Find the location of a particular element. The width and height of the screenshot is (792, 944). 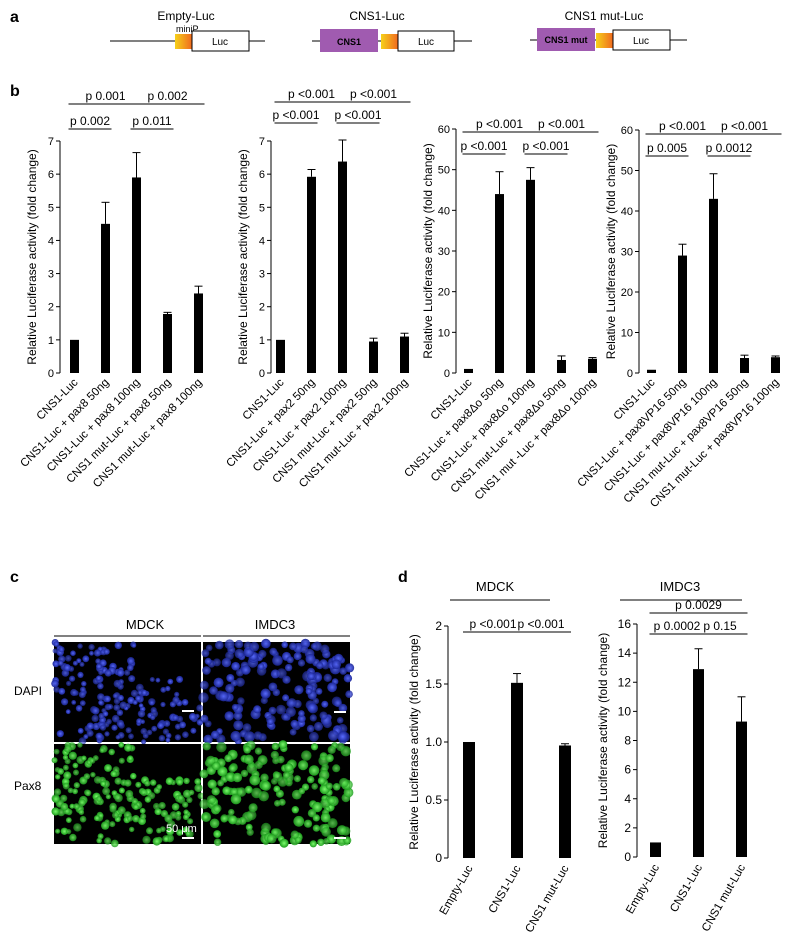

luc-label: Luc is located at coordinates (641, 41).